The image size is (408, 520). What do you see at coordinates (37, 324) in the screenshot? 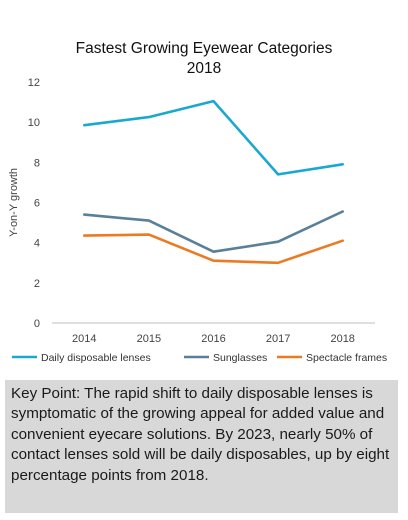
I see `y-tick-label: 0` at bounding box center [37, 324].